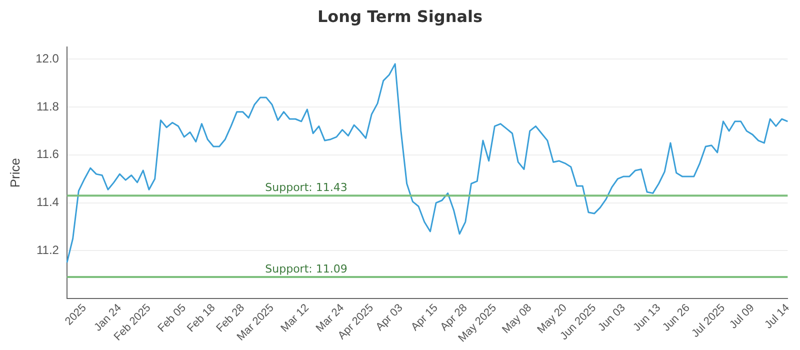 This screenshot has height=350, width=800. I want to click on y-tick-label: 11.2, so click(48, 249).